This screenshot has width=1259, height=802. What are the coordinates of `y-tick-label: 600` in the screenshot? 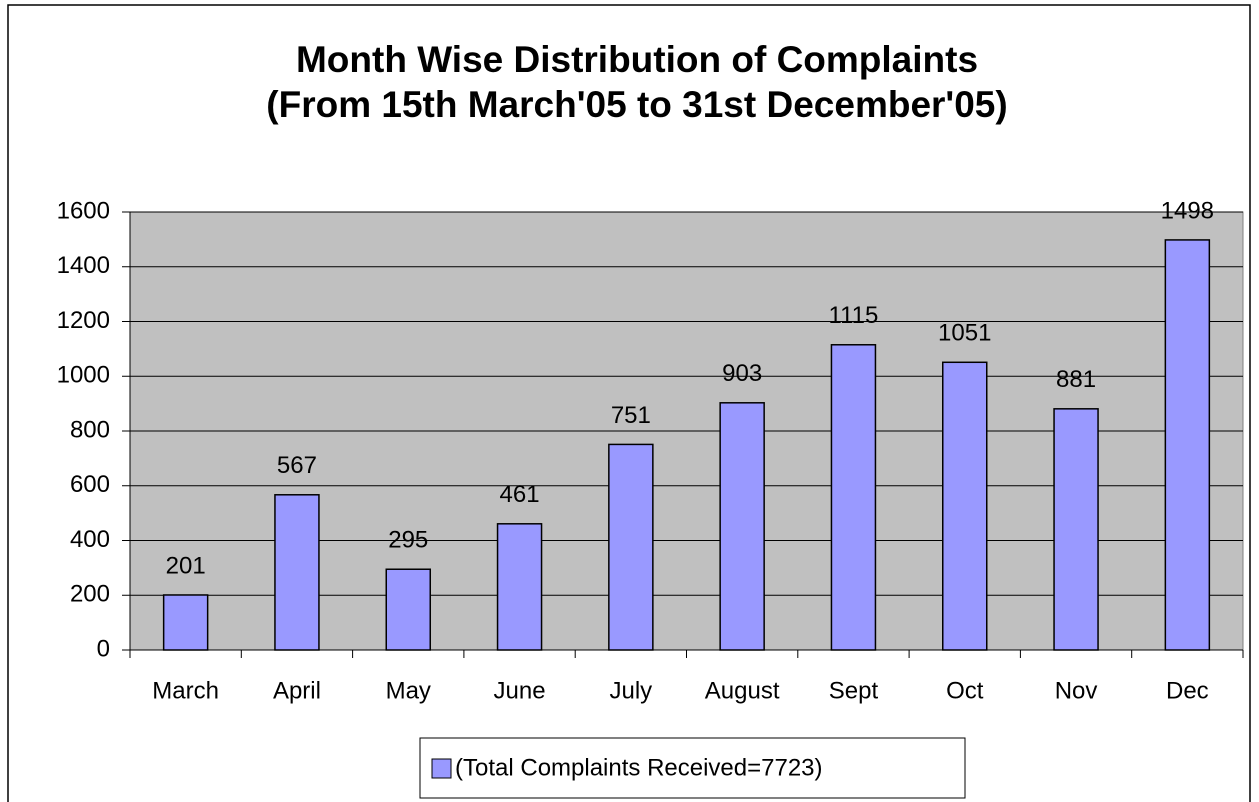 It's located at (90, 484).